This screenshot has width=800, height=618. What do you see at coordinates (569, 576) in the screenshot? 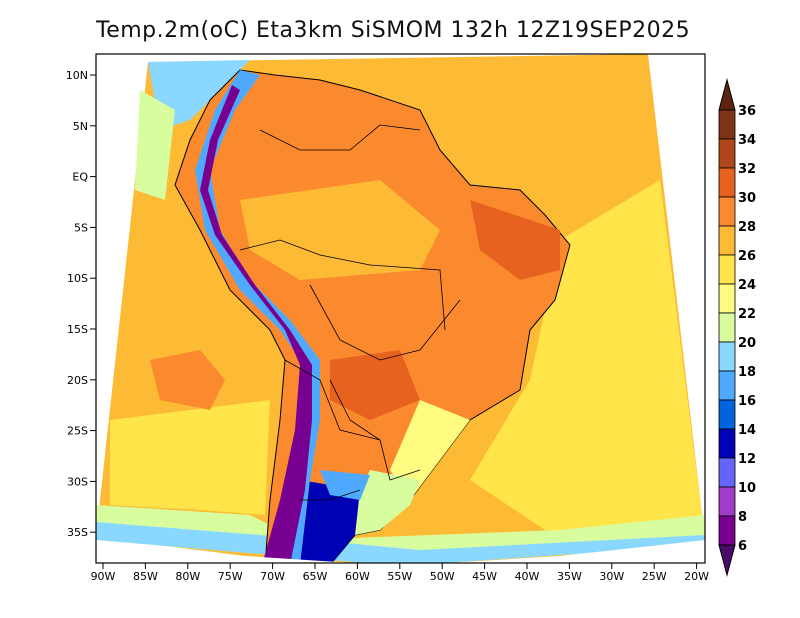
I see `lon-label: 35W` at bounding box center [569, 576].